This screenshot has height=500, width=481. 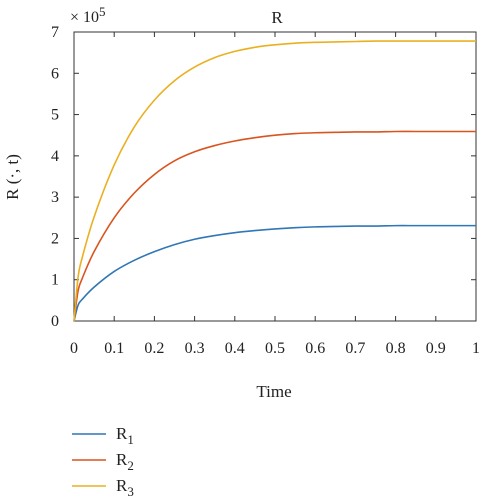 I want to click on y-tick-label: 4, so click(x=55, y=156).